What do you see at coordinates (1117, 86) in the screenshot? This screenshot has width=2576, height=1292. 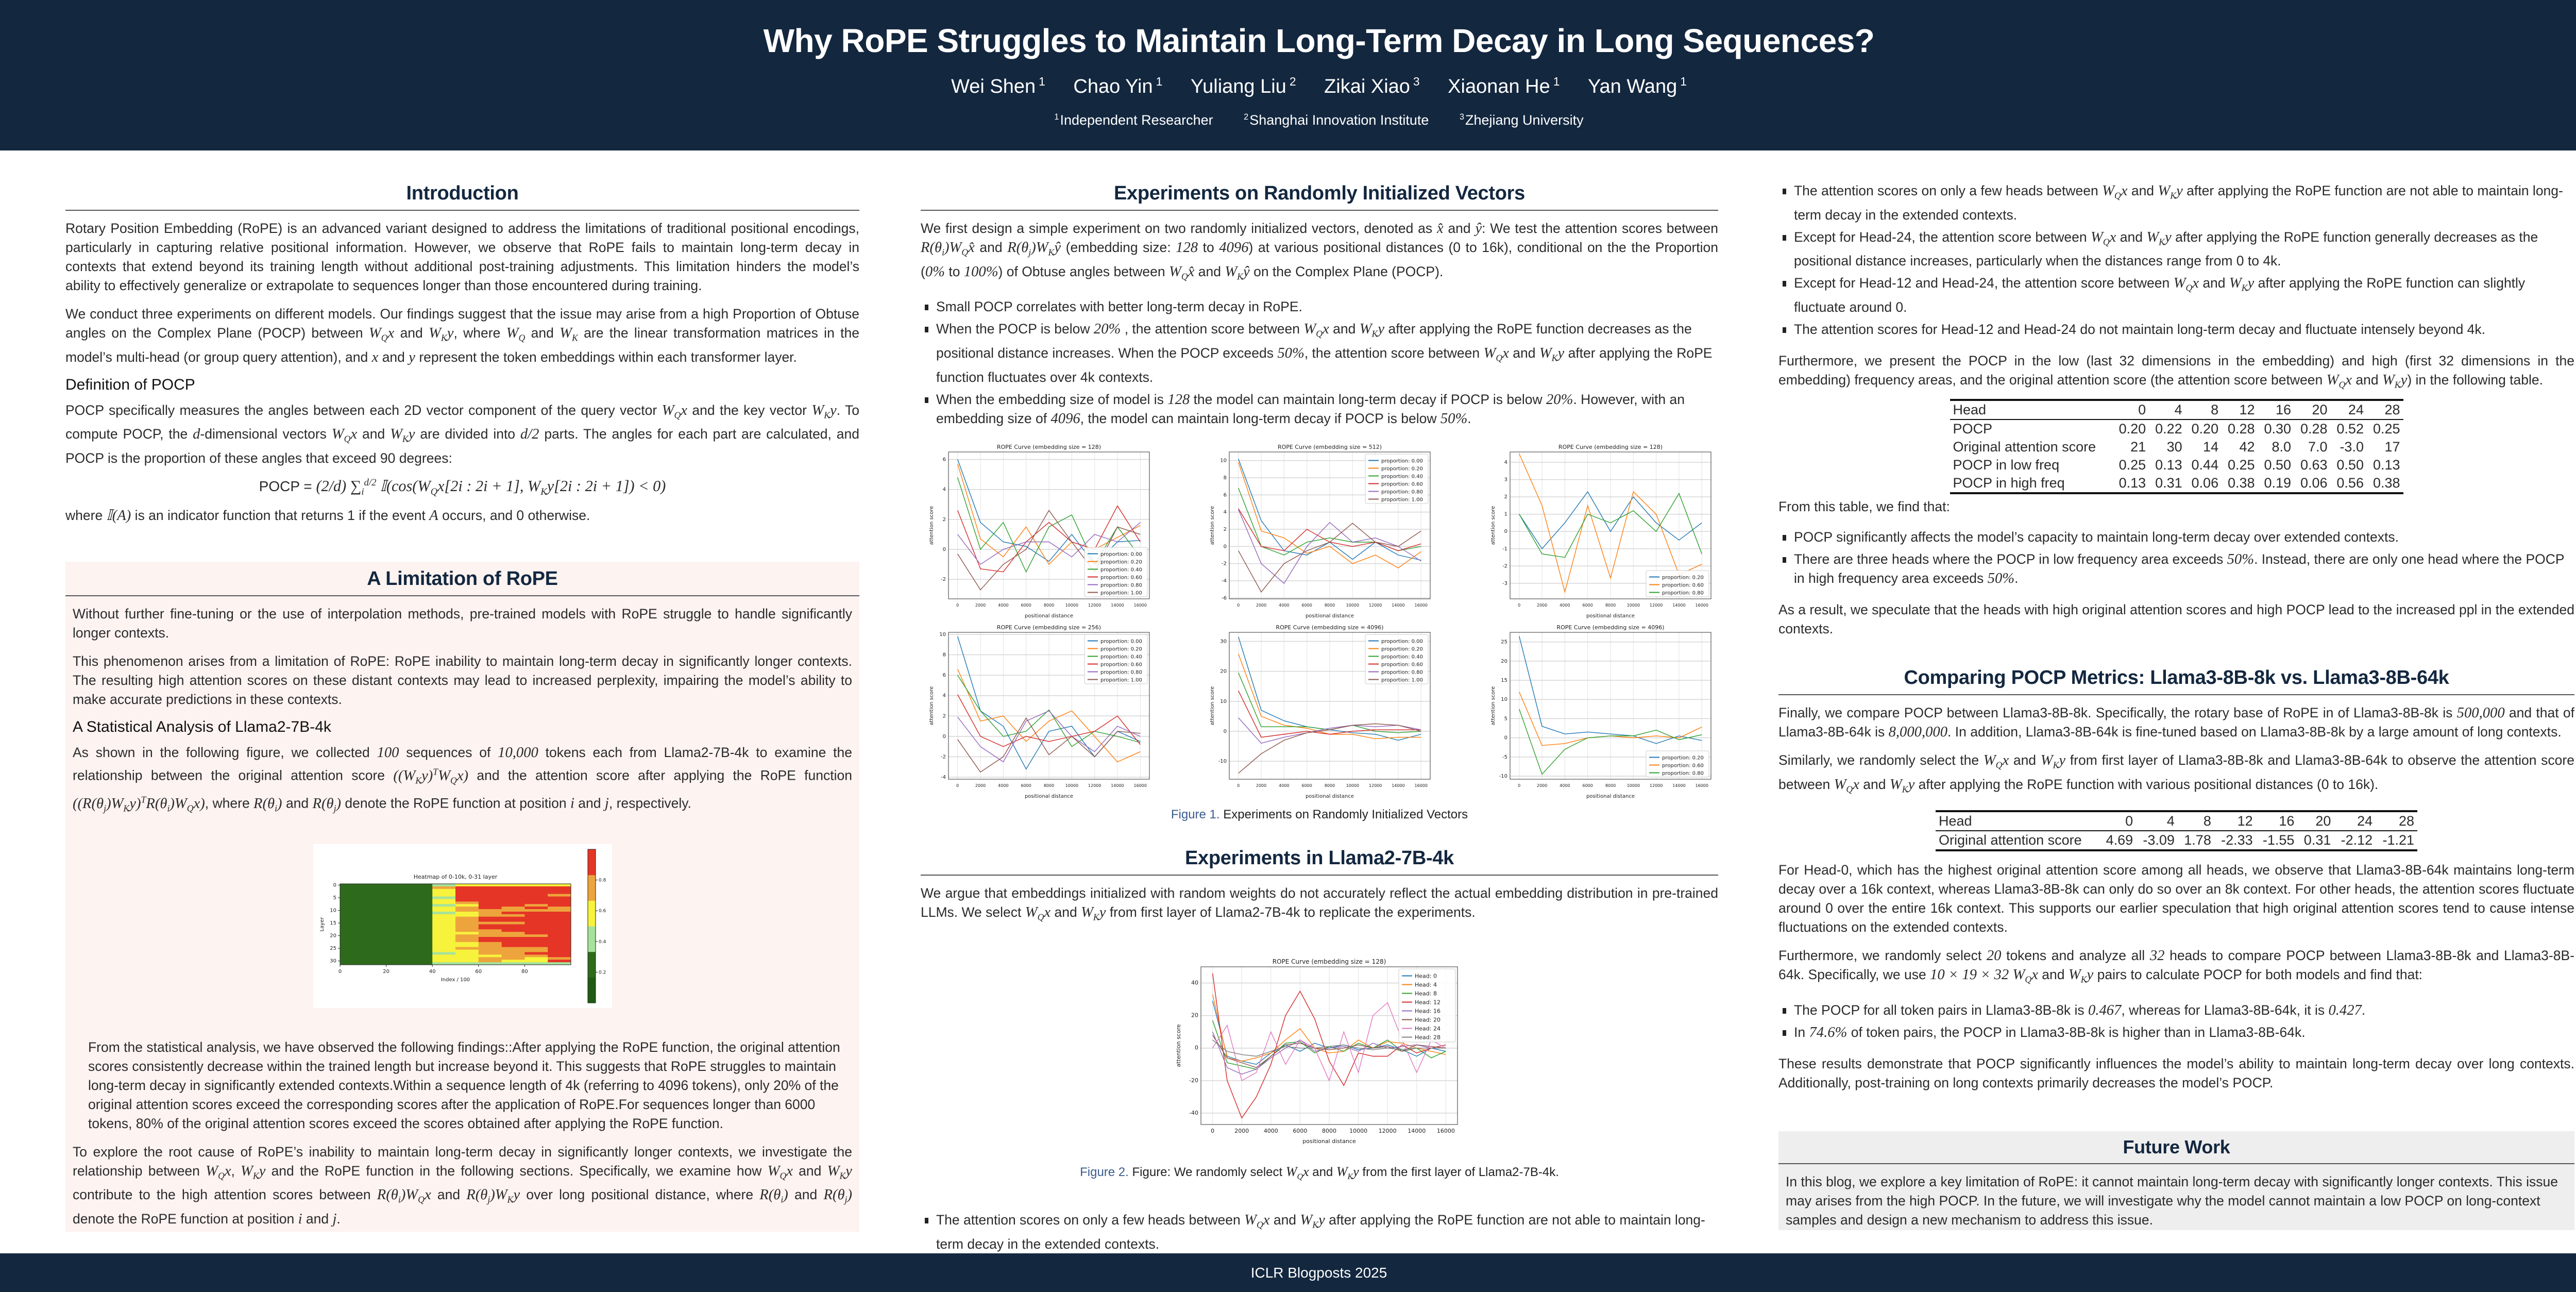 I see `author: Chao Yin 1` at bounding box center [1117, 86].